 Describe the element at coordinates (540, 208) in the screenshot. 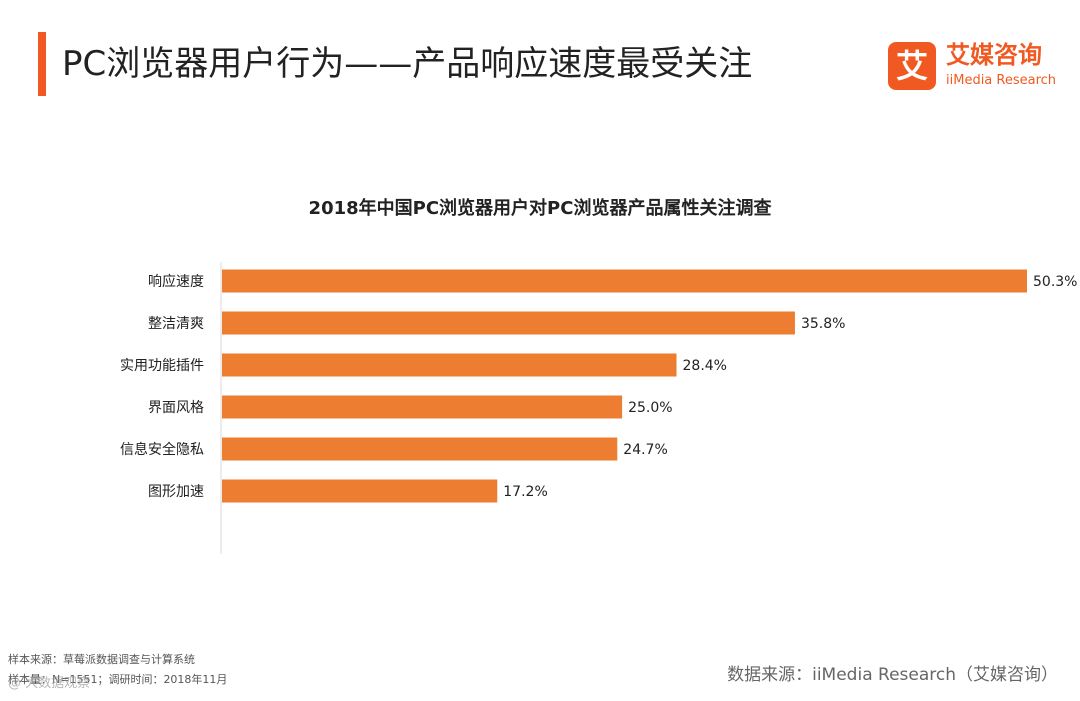

I see `chart-title: 2018年中国PC浏览器用户对PC浏览器产品属性关注调查` at that location.